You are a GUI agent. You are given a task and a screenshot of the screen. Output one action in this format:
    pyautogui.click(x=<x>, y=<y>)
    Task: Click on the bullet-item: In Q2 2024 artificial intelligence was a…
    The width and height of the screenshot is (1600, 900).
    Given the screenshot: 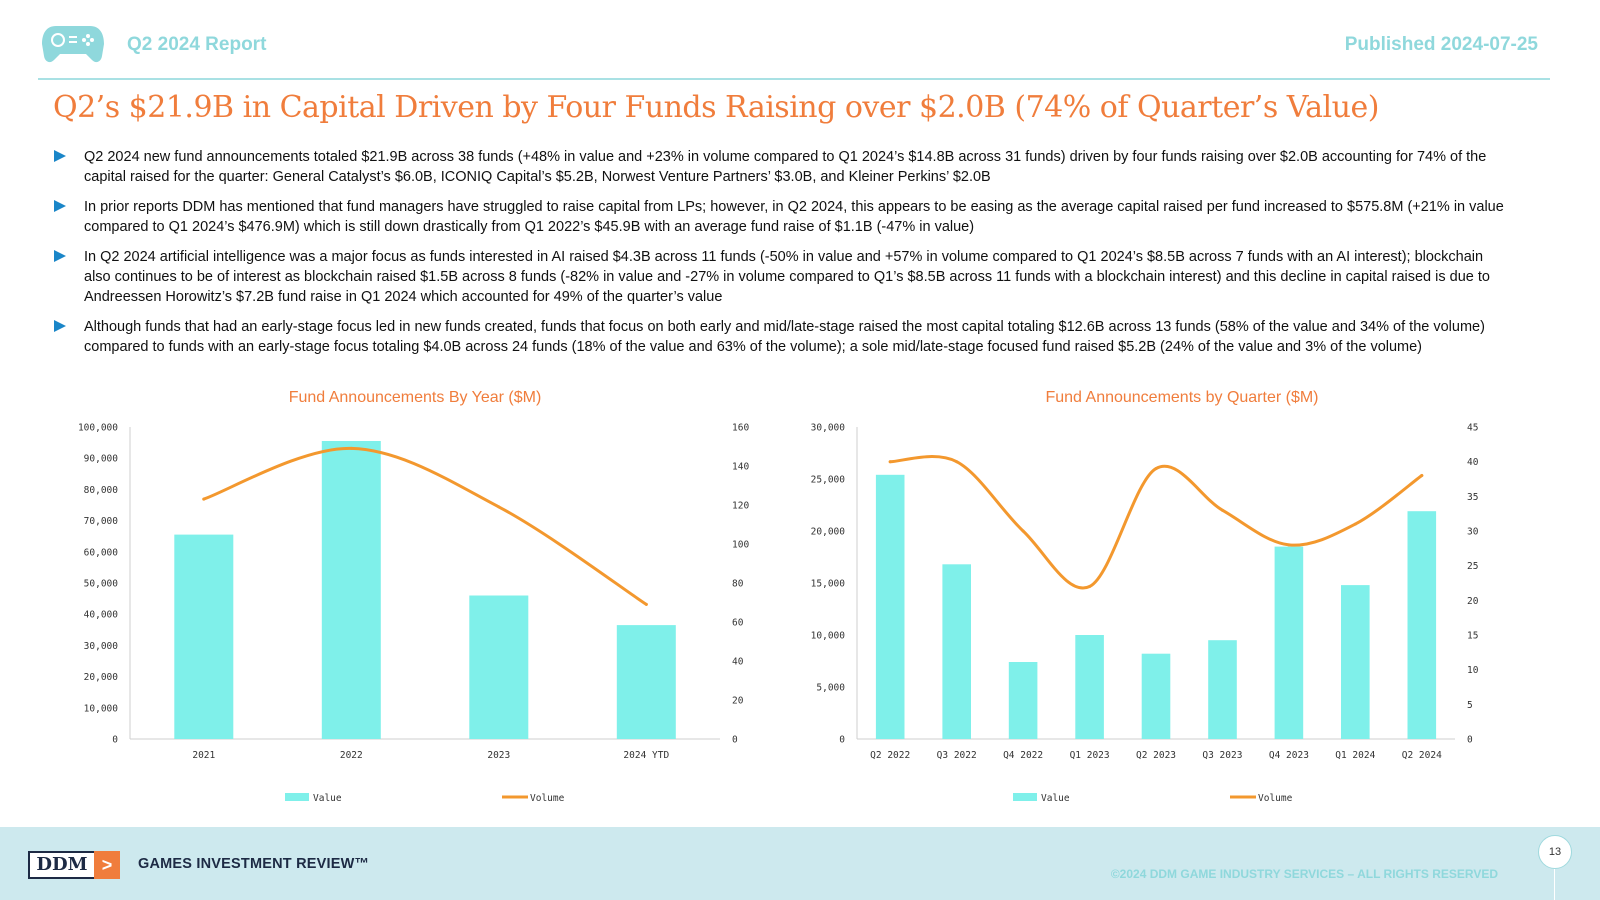 What is the action you would take?
    pyautogui.click(x=782, y=277)
    